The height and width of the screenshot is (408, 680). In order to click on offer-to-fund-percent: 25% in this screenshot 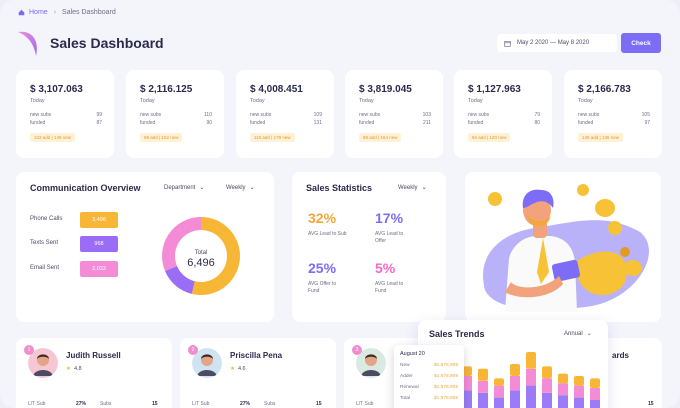, I will do `click(322, 268)`.